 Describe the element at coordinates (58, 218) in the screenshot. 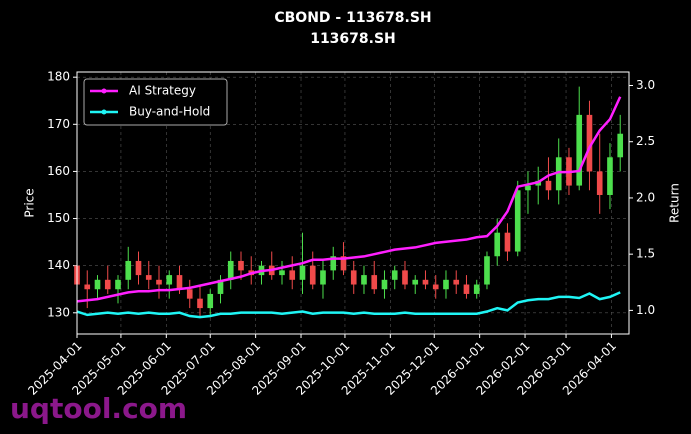

I see `y-tick-label: 150` at that location.